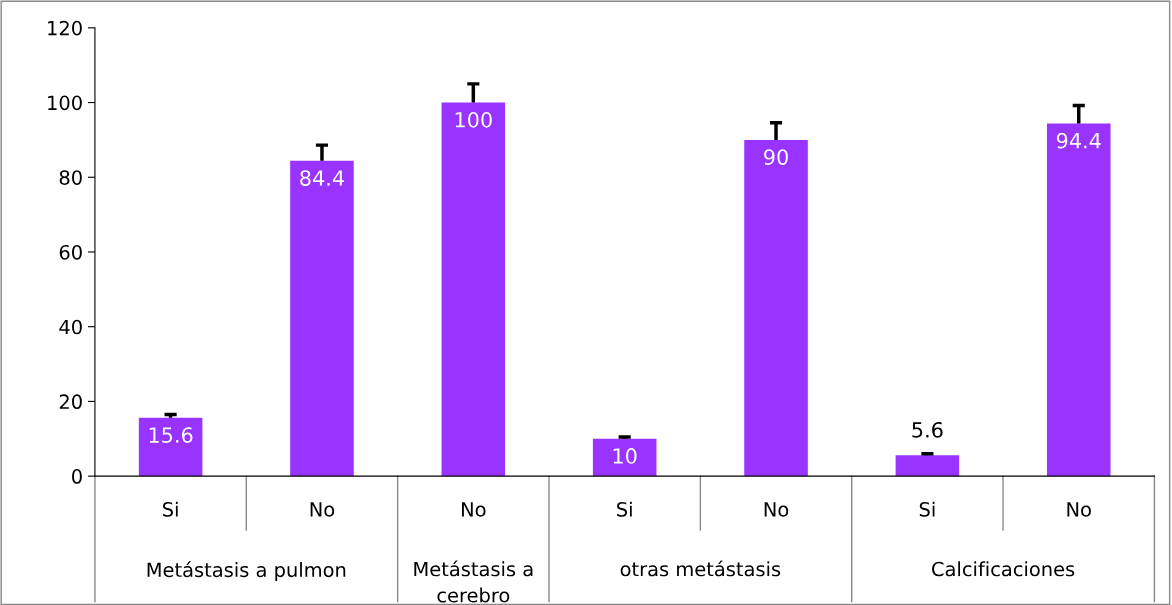 The image size is (1172, 605). Describe the element at coordinates (700, 568) in the screenshot. I see `text: otras metástasis` at that location.